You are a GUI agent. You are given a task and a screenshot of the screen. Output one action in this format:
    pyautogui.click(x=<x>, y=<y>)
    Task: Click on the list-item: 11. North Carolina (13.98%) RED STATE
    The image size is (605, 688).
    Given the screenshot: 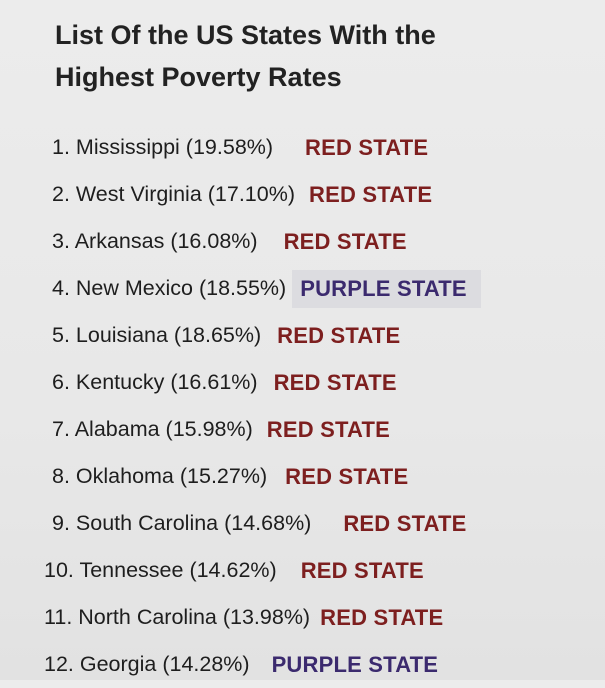 What is the action you would take?
    pyautogui.click(x=318, y=617)
    